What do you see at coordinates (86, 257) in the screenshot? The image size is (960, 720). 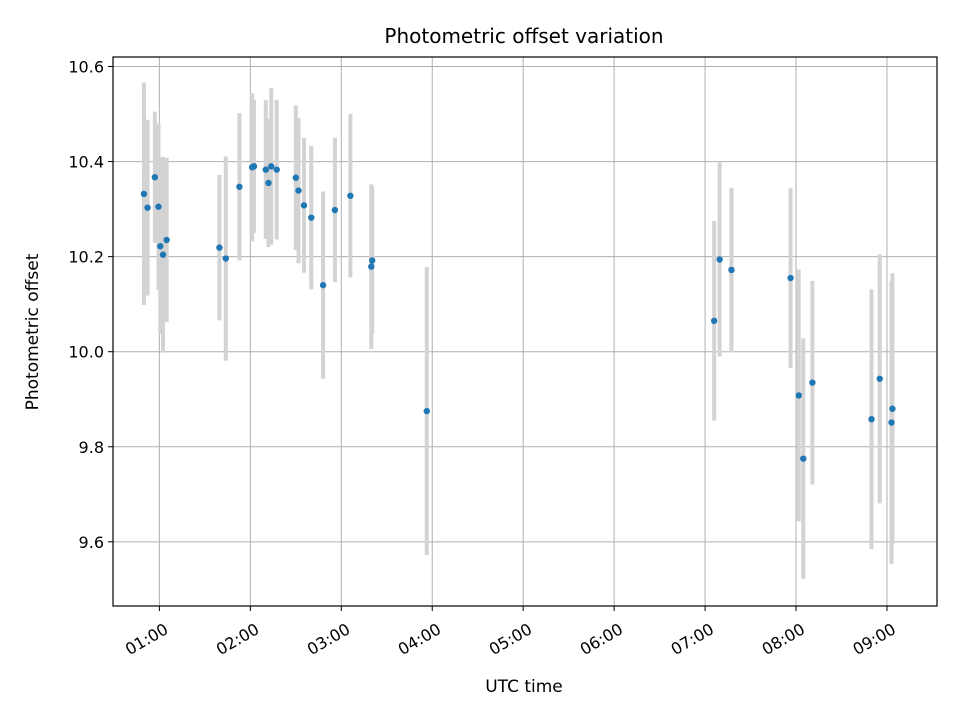 I see `y-tick-label: 10.2` at bounding box center [86, 257].